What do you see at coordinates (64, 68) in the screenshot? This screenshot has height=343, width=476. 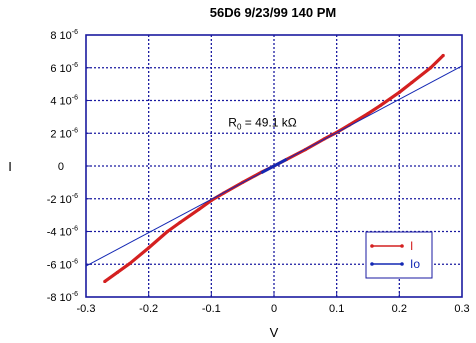 I see `y-tick-label: 6 10-6` at bounding box center [64, 68].